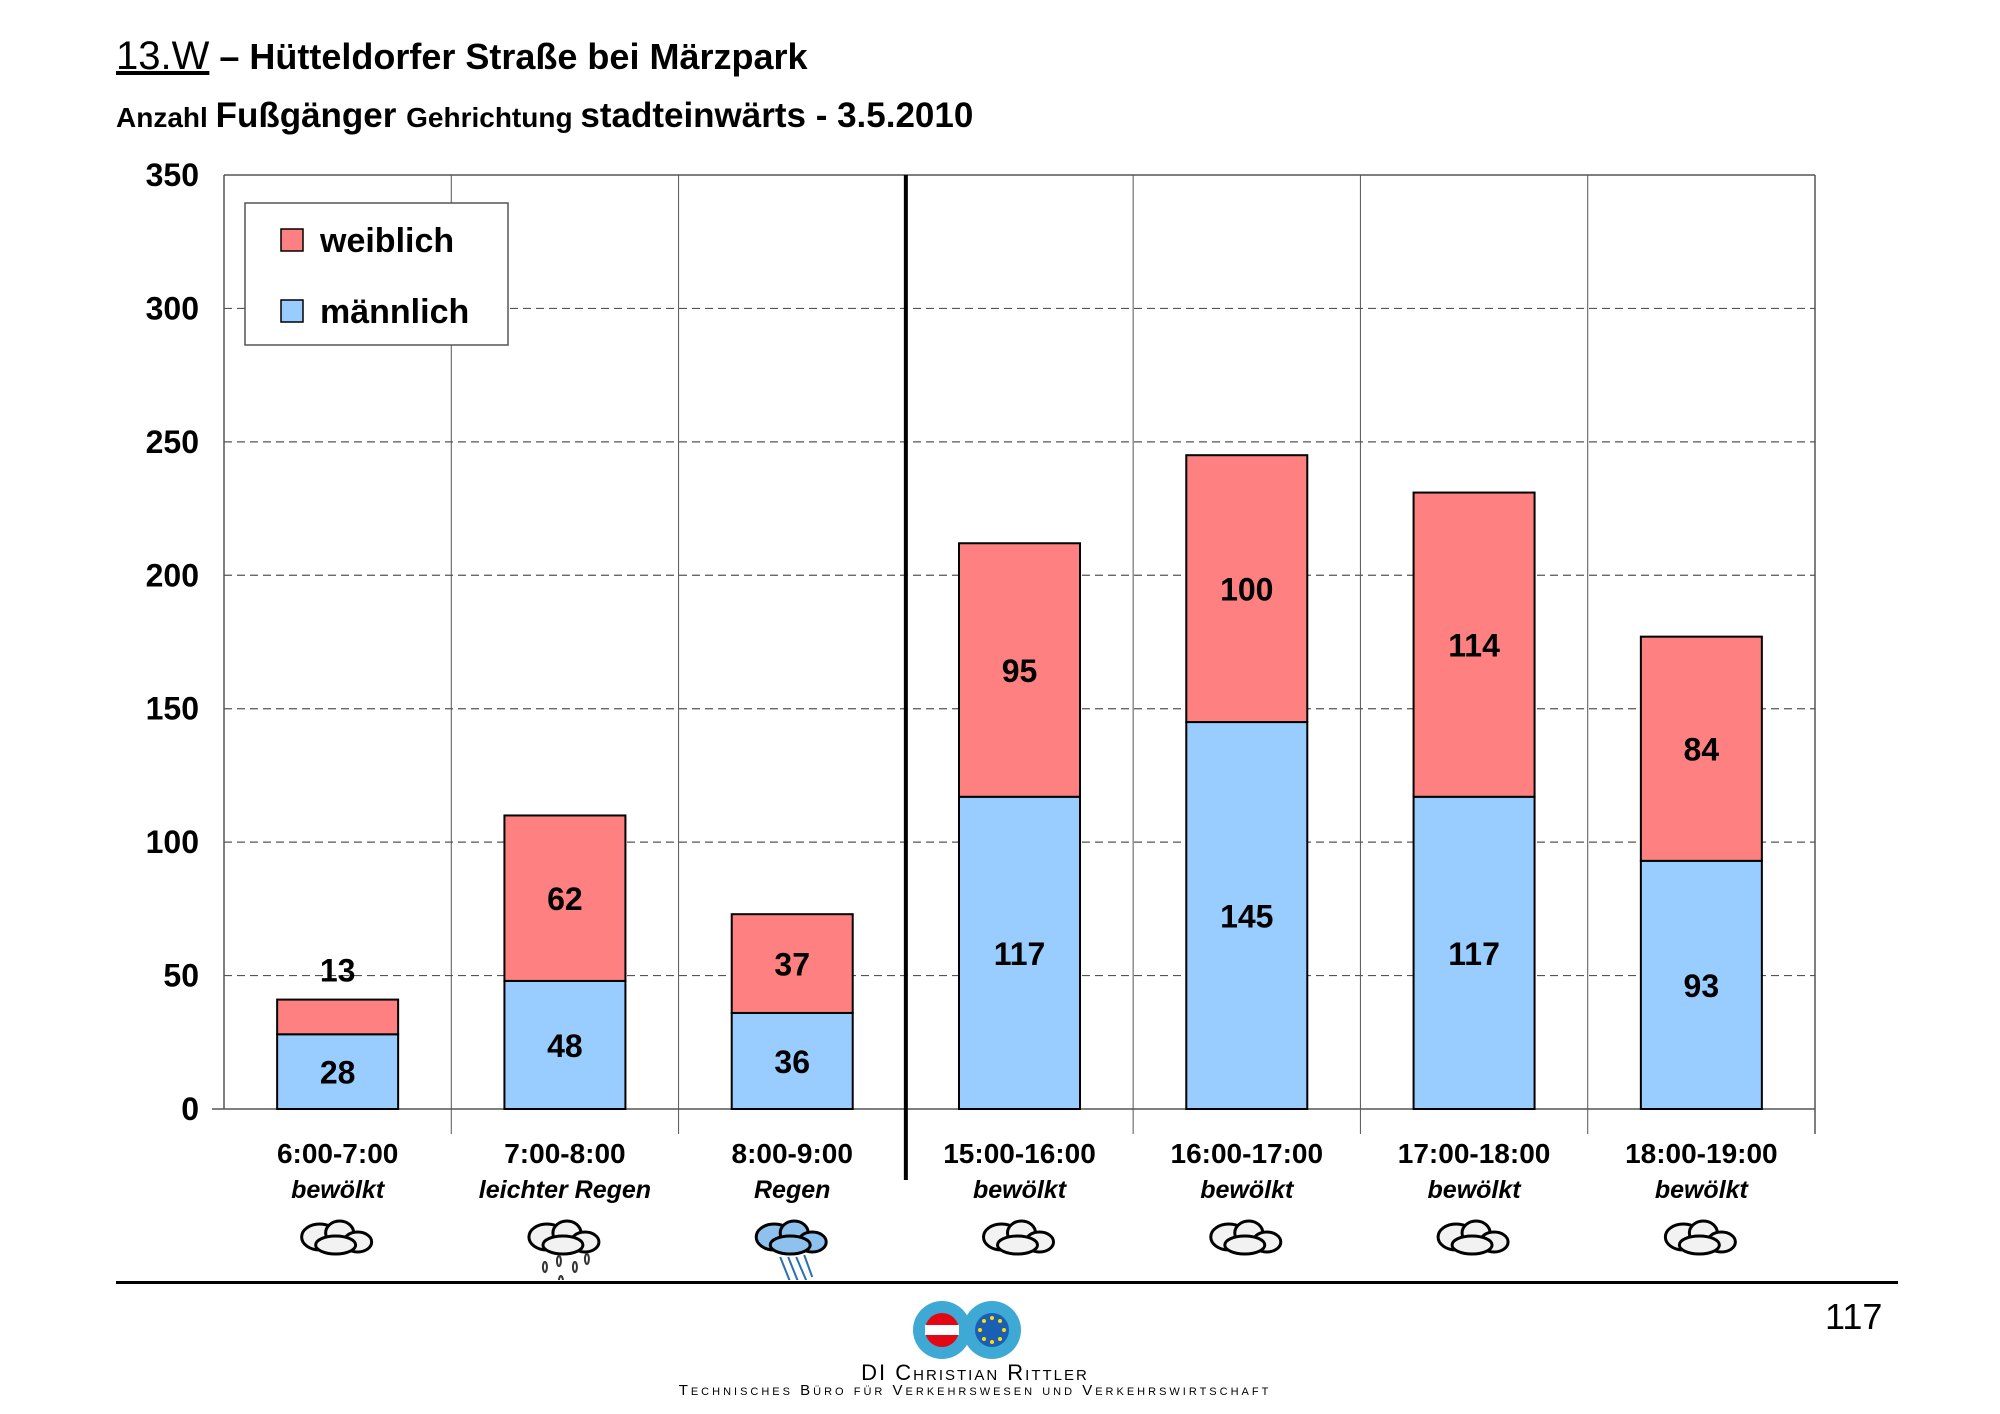 This screenshot has width=2000, height=1414. What do you see at coordinates (292, 311) in the screenshot?
I see `legend-swatch-maennlich` at bounding box center [292, 311].